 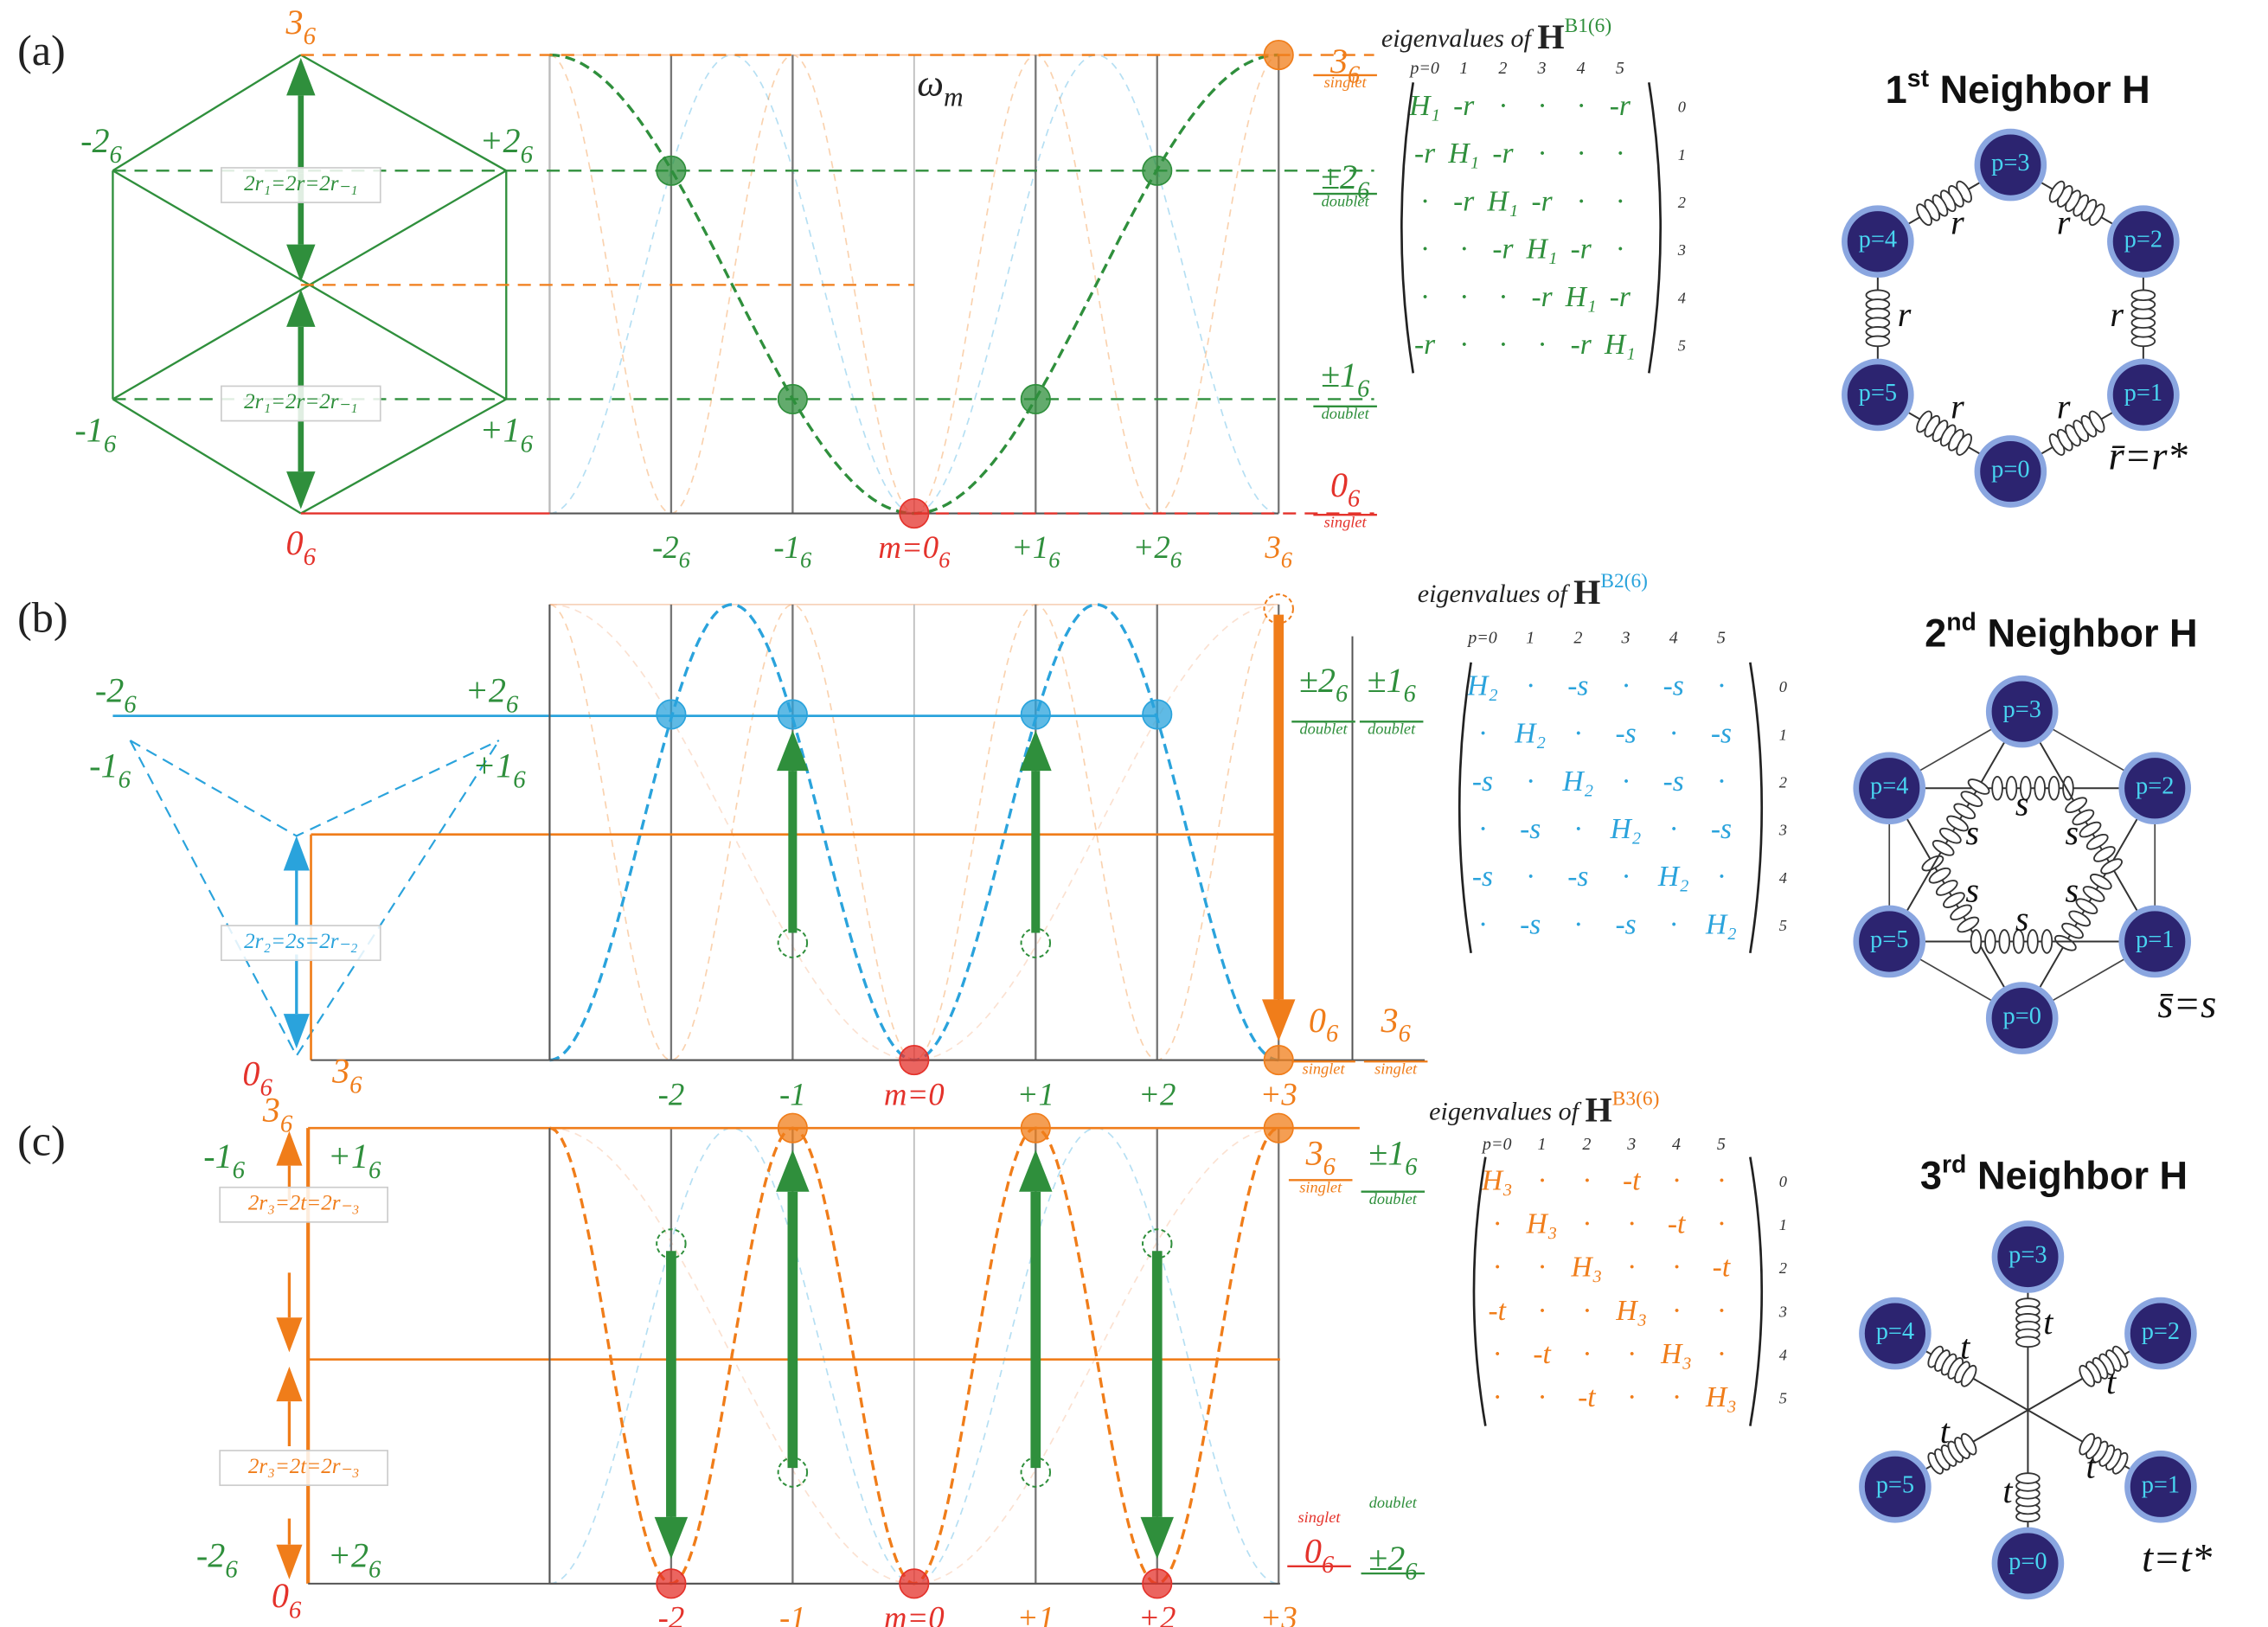 I want to click on x-label: m=0, so click(x=914, y=1093).